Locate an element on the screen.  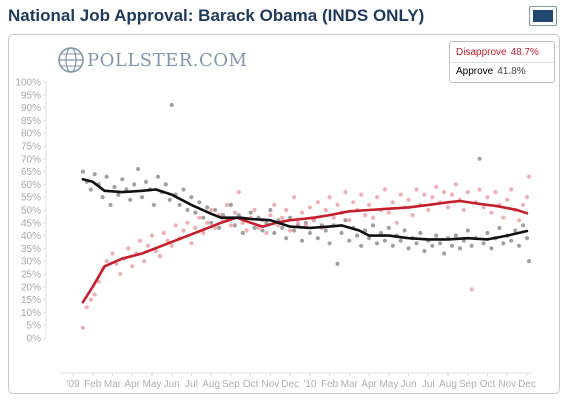
y-tick-label: 55% is located at coordinates (31, 198).